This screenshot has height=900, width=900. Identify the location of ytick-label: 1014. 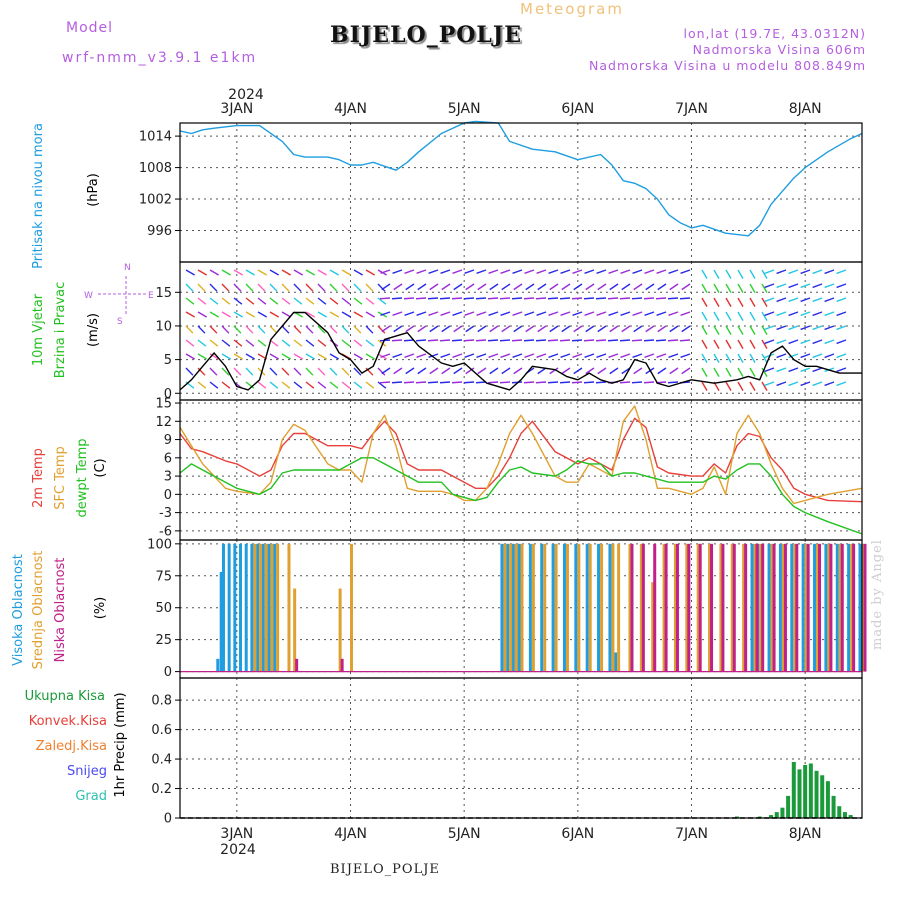
(155, 137).